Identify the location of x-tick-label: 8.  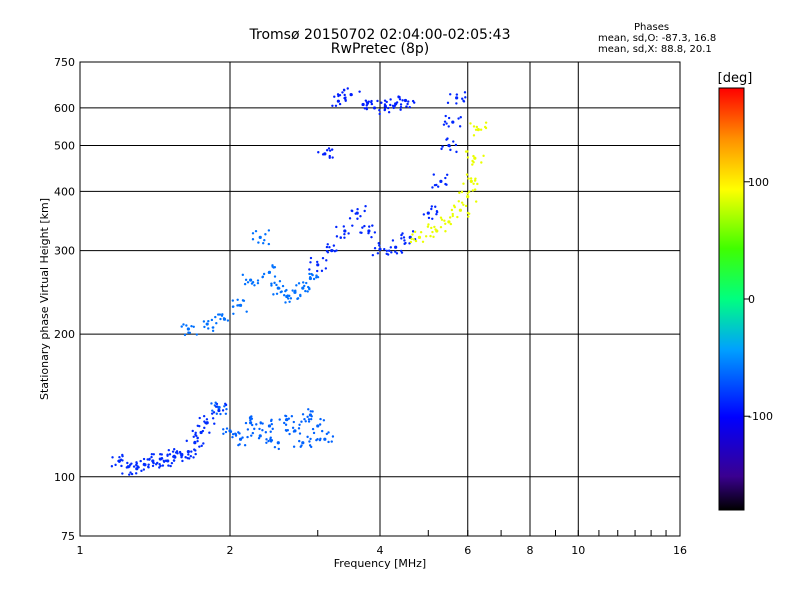
(530, 550).